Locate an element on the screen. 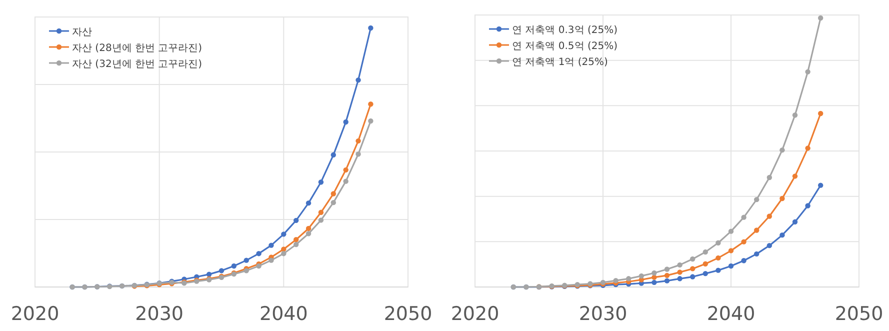  legend-label: 연 저축액 0.3억 (25%) is located at coordinates (565, 30).